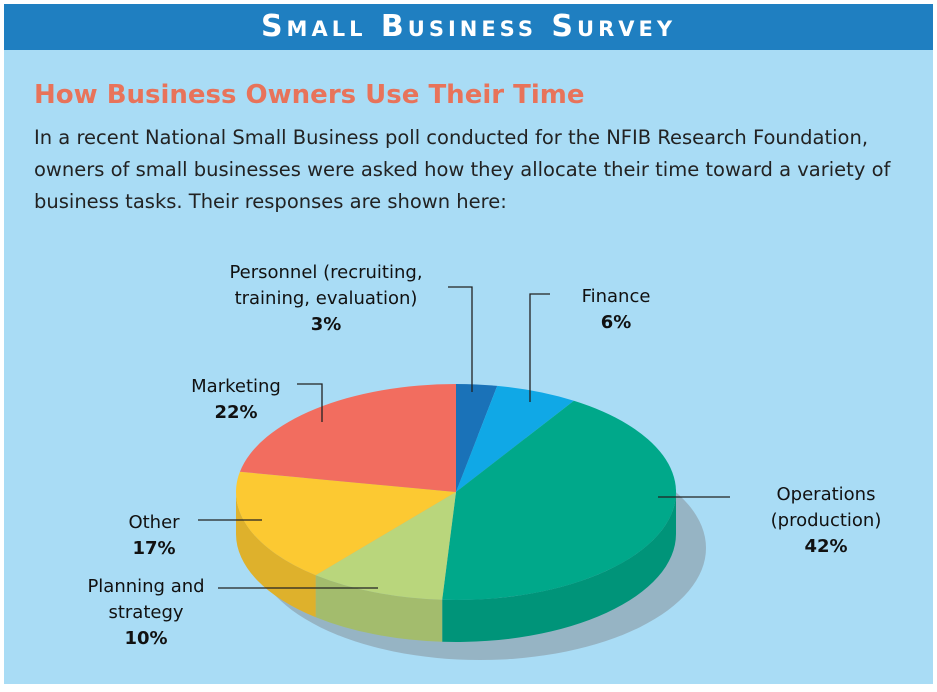  Describe the element at coordinates (616, 322) in the screenshot. I see `value-label: 6%` at that location.